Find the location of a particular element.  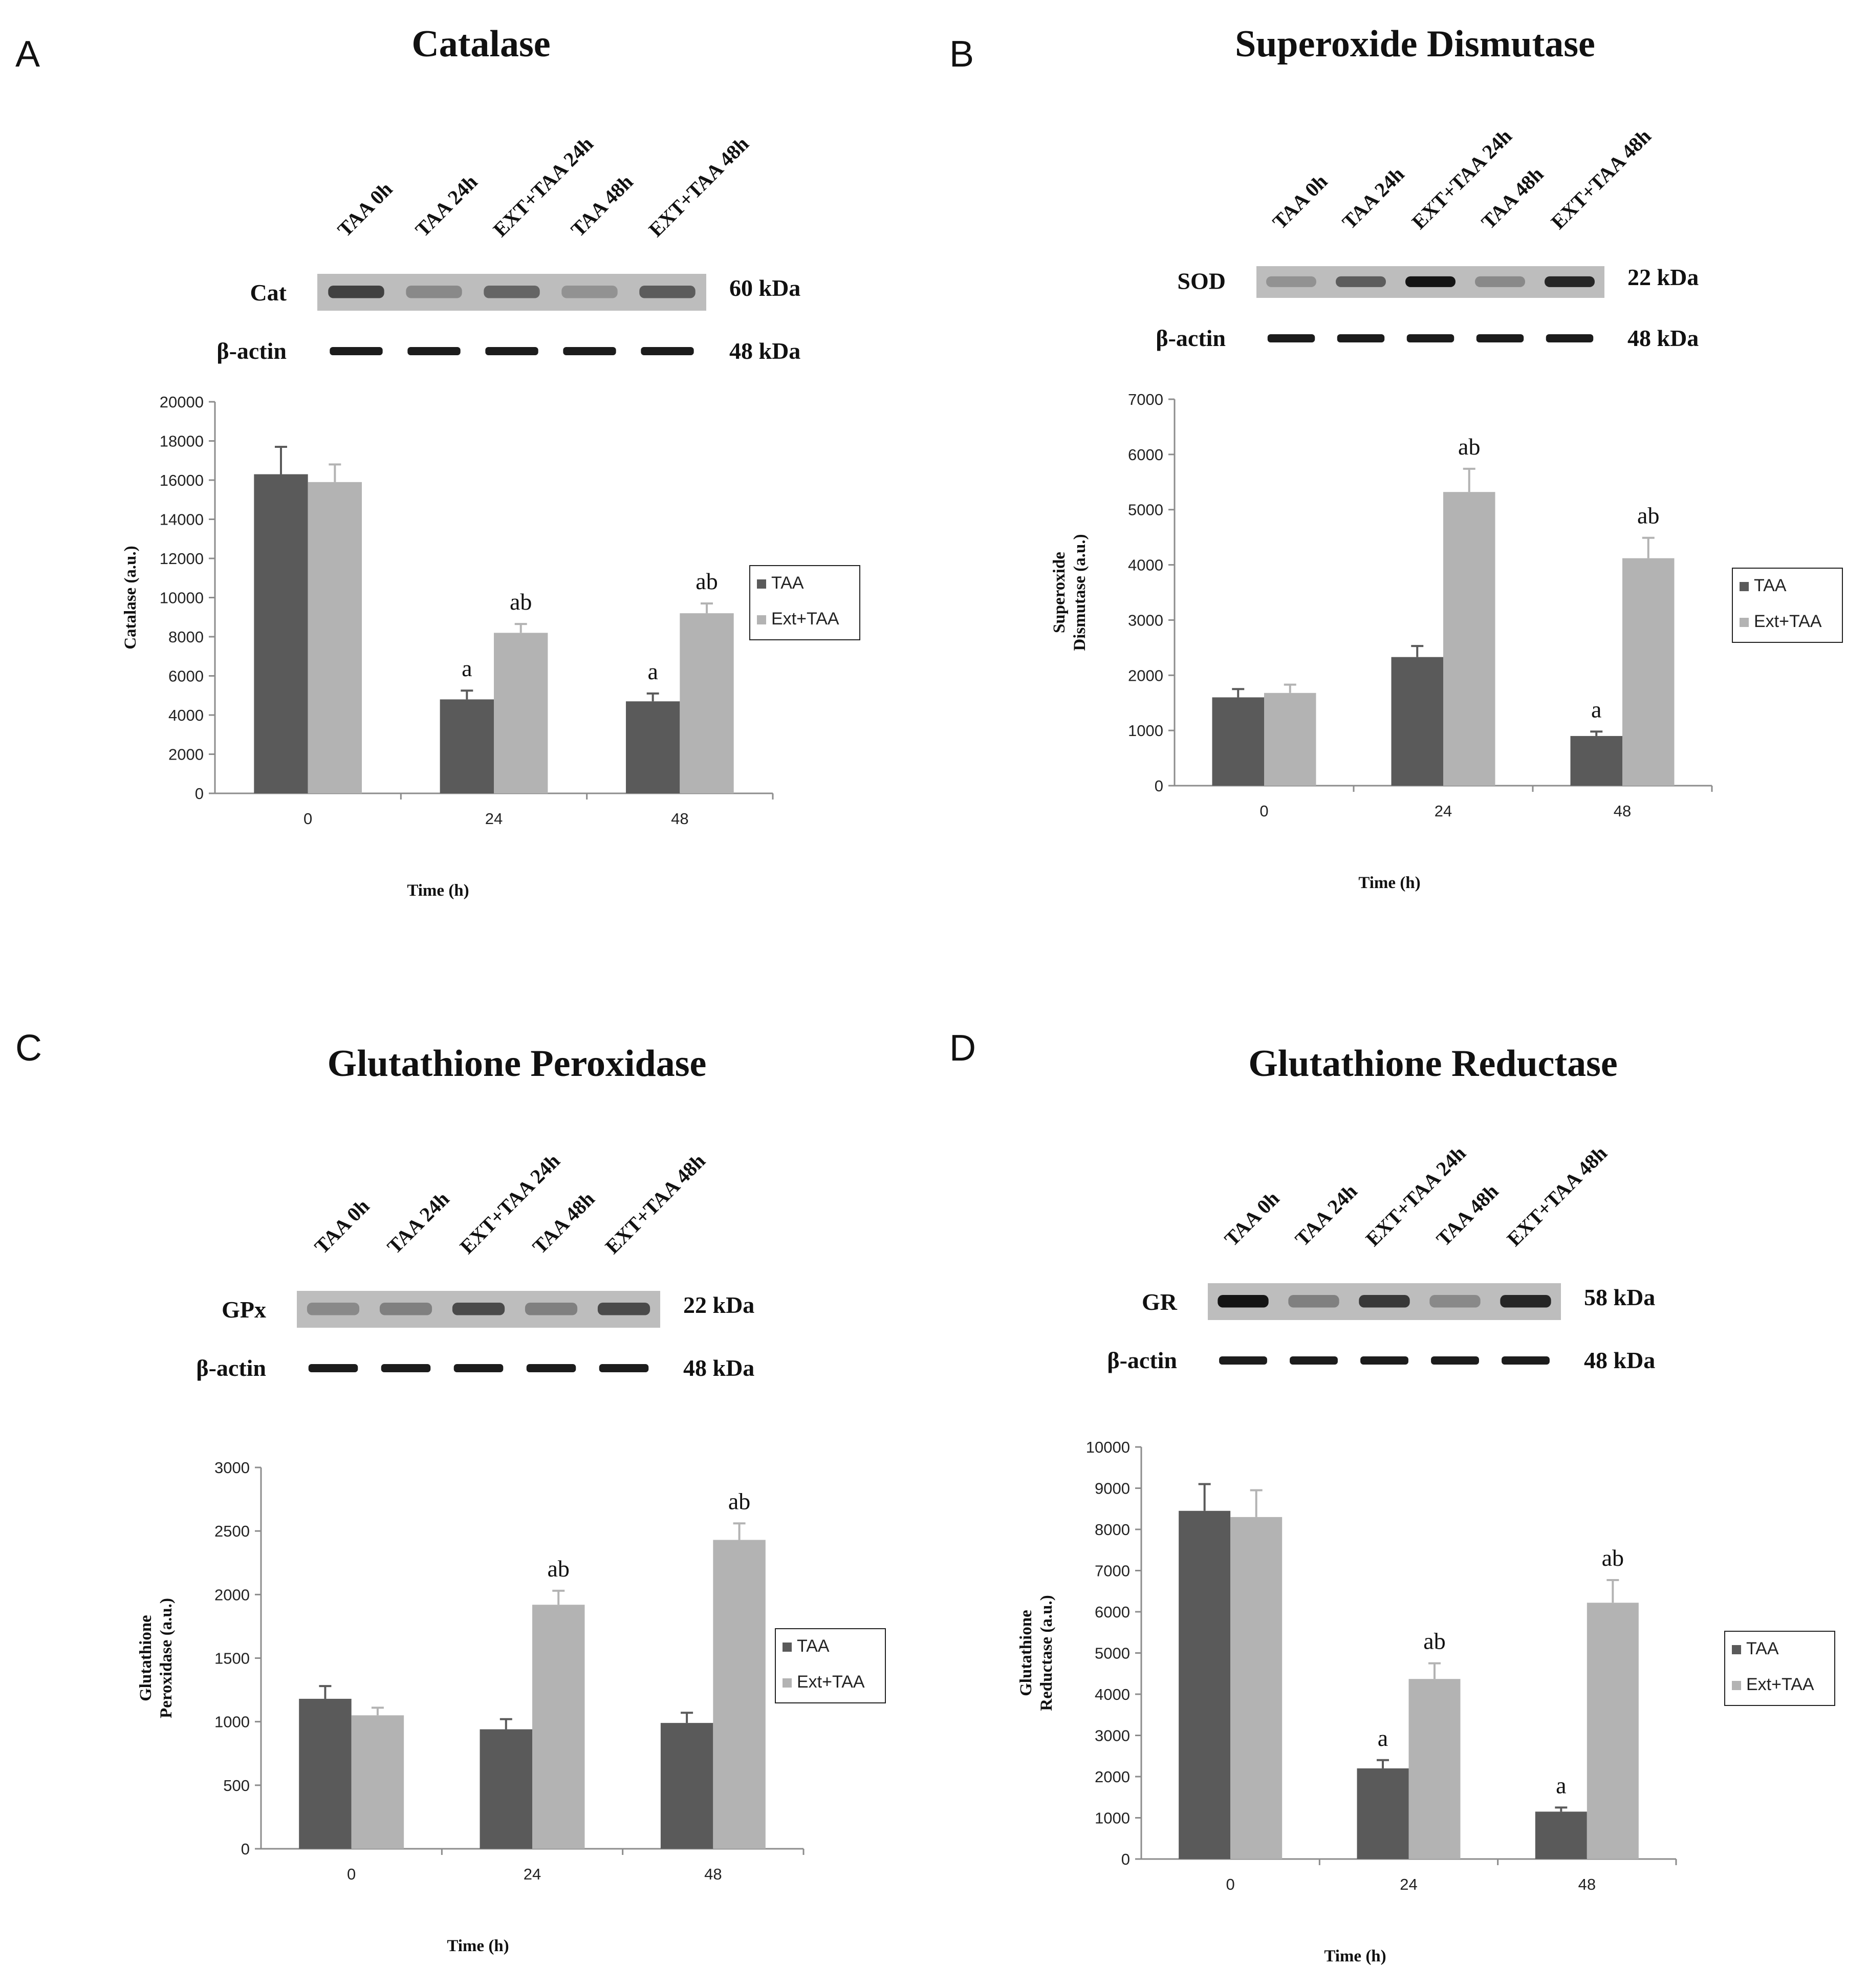

x-axis-title: Time (h) is located at coordinates (1389, 883).